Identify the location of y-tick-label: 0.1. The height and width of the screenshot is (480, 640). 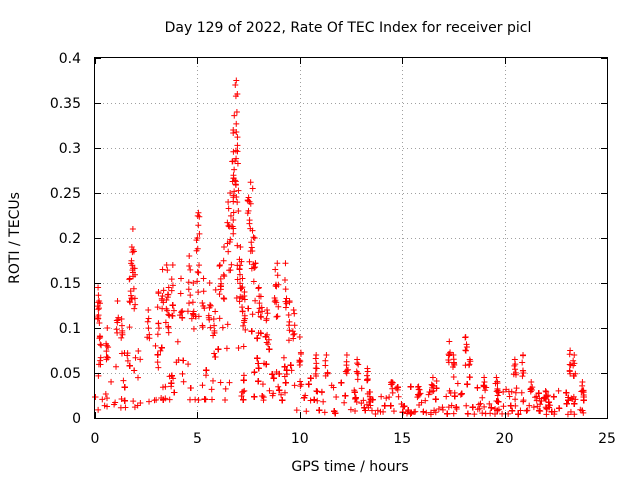
(70, 329).